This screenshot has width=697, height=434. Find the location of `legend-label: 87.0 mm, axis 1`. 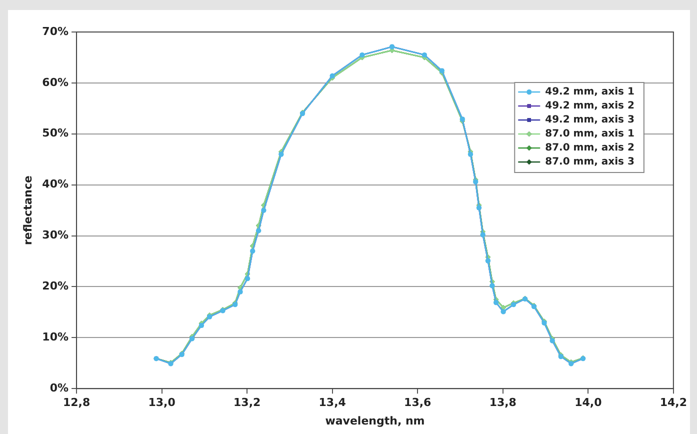

legend-label: 87.0 mm, axis 1 is located at coordinates (589, 134).